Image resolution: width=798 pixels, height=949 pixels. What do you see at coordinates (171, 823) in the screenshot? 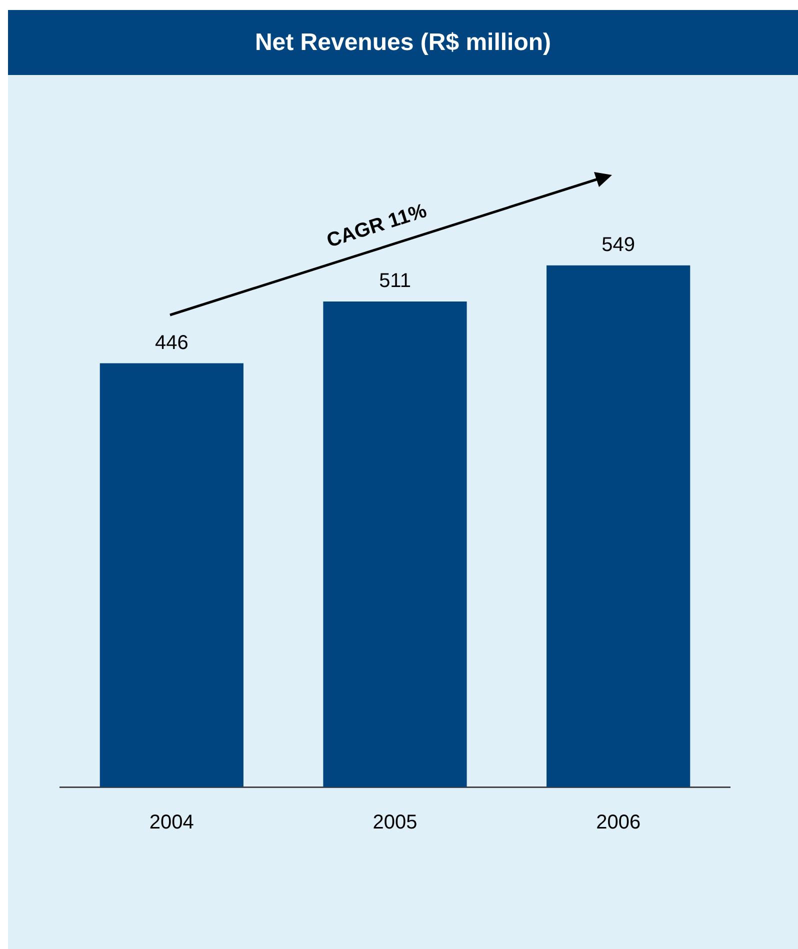
I see `x-tick-label: 2004` at bounding box center [171, 823].